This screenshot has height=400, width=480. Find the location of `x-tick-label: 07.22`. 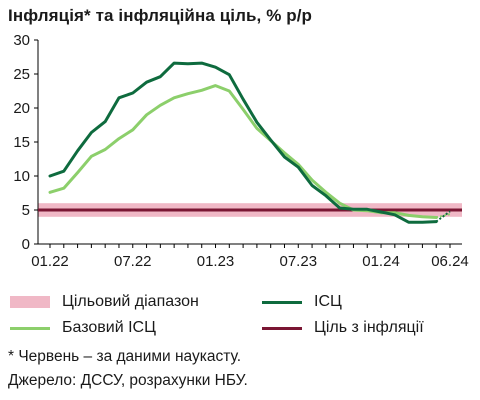

x-tick-label: 07.22 is located at coordinates (133, 261).